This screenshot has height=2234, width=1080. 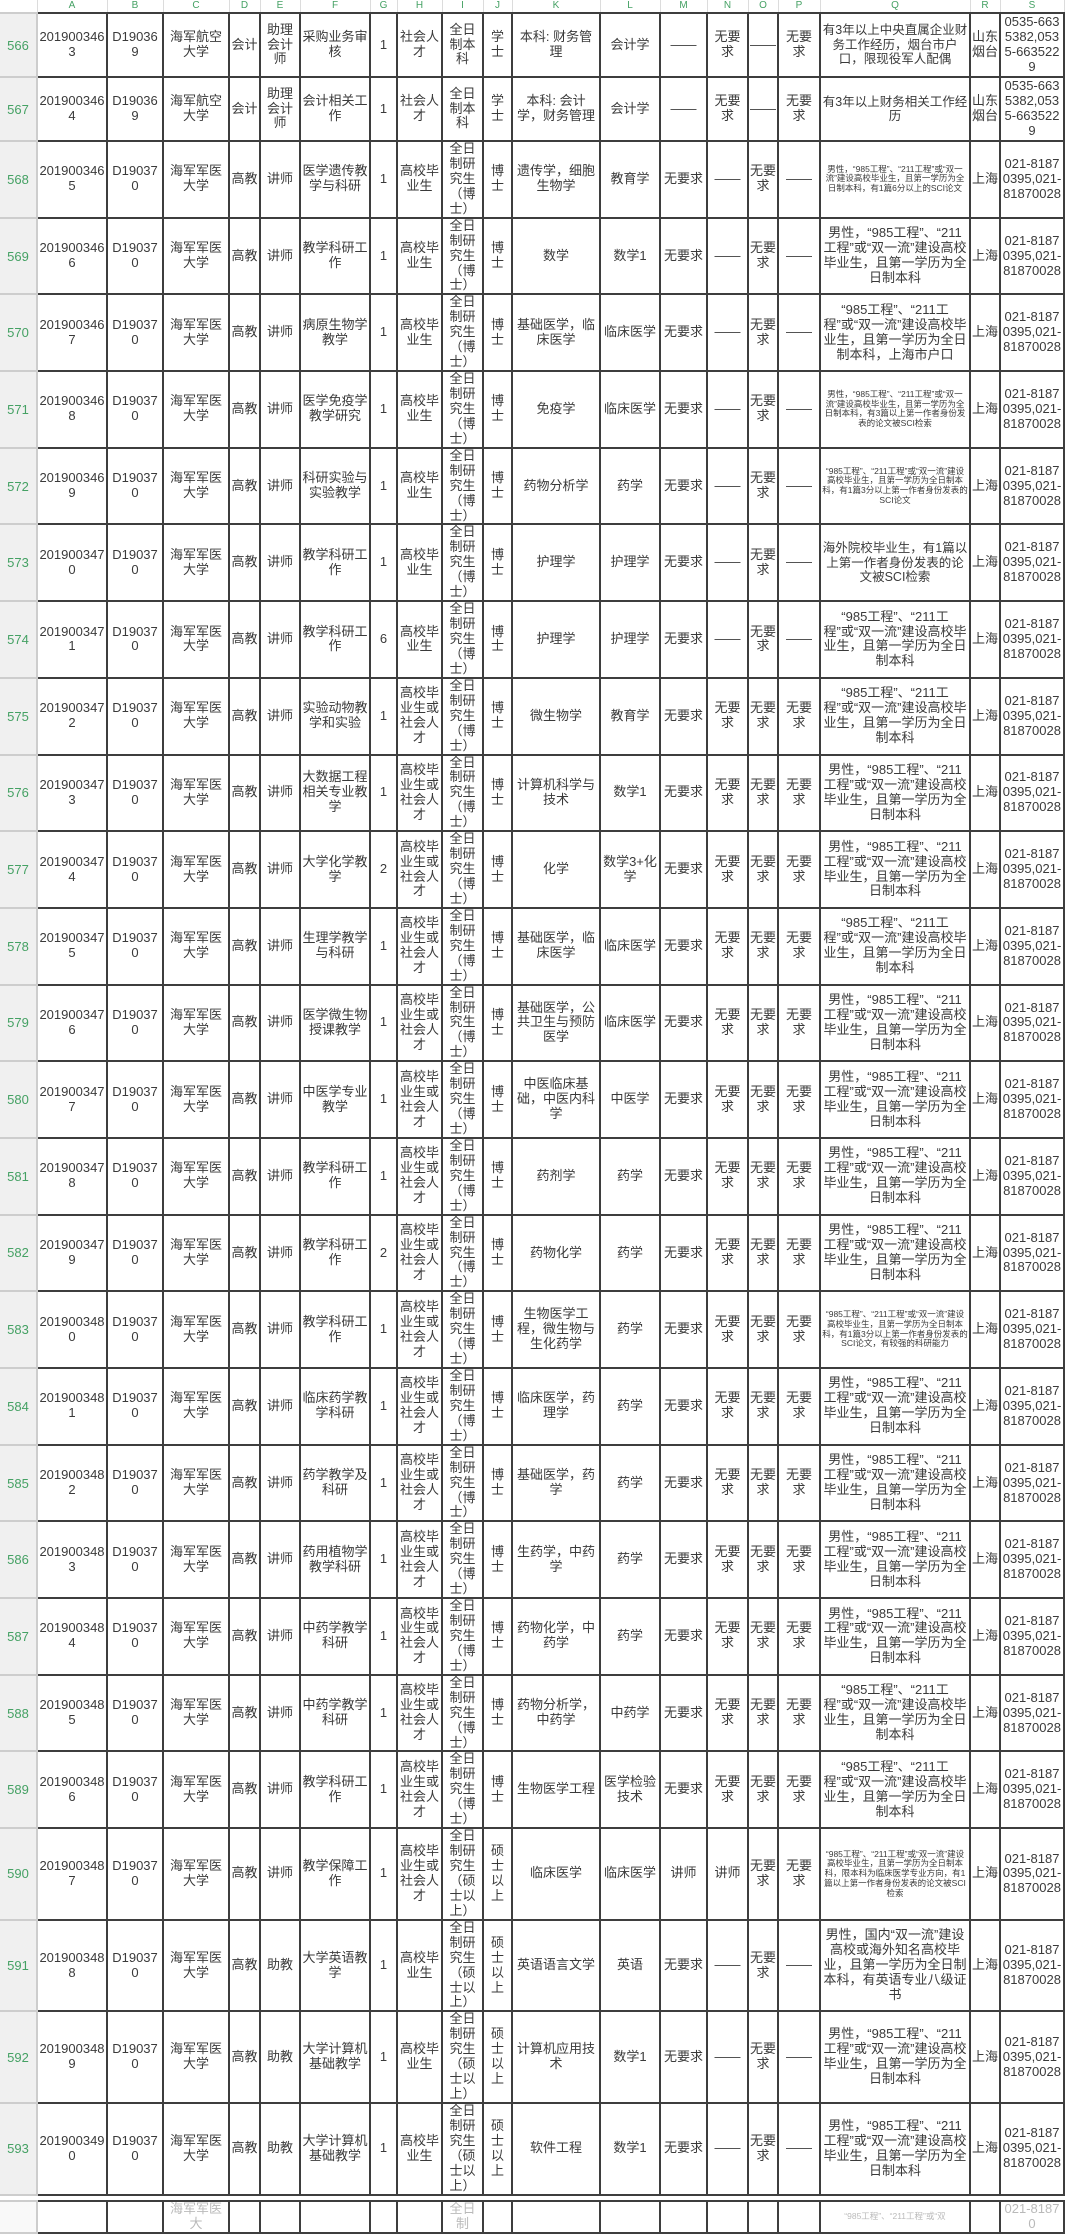 What do you see at coordinates (1032, 2216) in the screenshot?
I see `cell-Sx: 021-81870` at bounding box center [1032, 2216].